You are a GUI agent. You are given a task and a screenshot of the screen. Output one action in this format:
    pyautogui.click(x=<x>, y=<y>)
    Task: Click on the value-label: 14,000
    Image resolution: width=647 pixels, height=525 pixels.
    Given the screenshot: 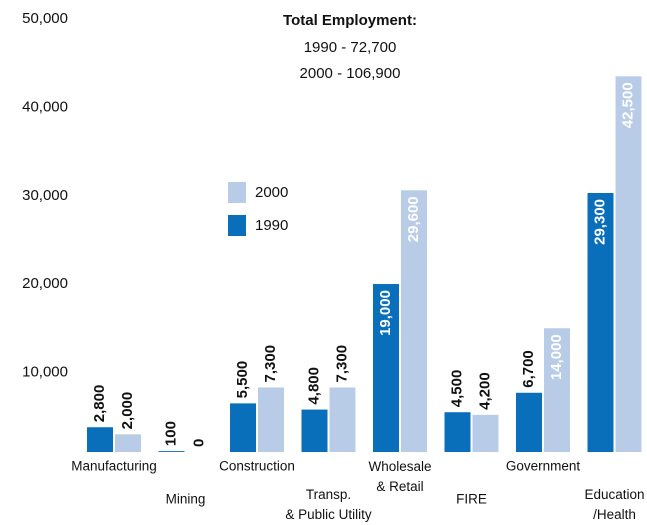 What is the action you would take?
    pyautogui.click(x=556, y=357)
    